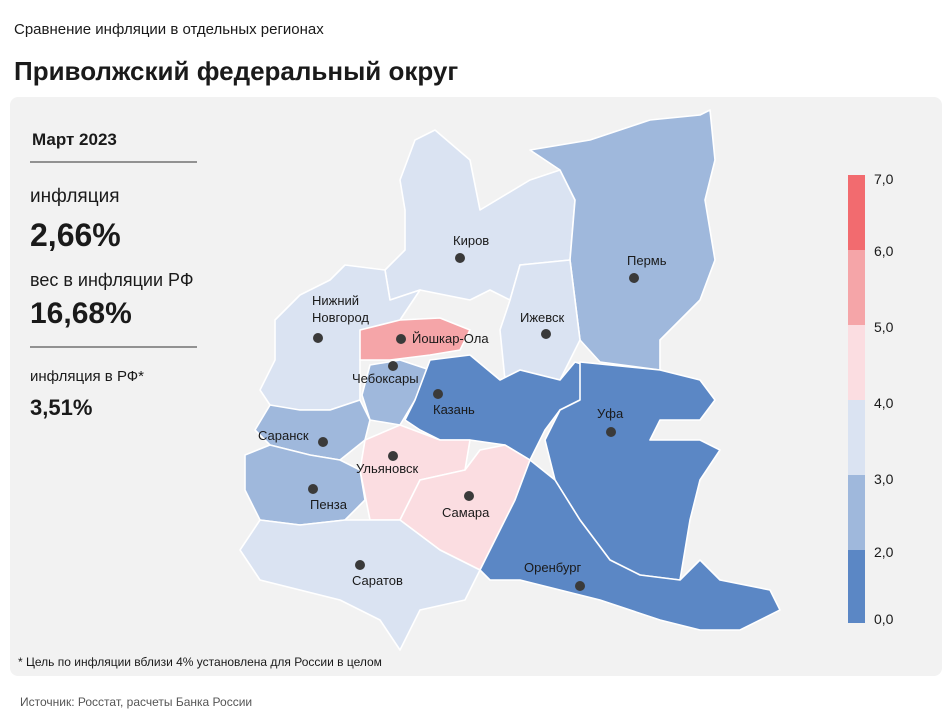 The image size is (950, 712). What do you see at coordinates (466, 512) in the screenshot?
I see `city-label: Самара` at bounding box center [466, 512].